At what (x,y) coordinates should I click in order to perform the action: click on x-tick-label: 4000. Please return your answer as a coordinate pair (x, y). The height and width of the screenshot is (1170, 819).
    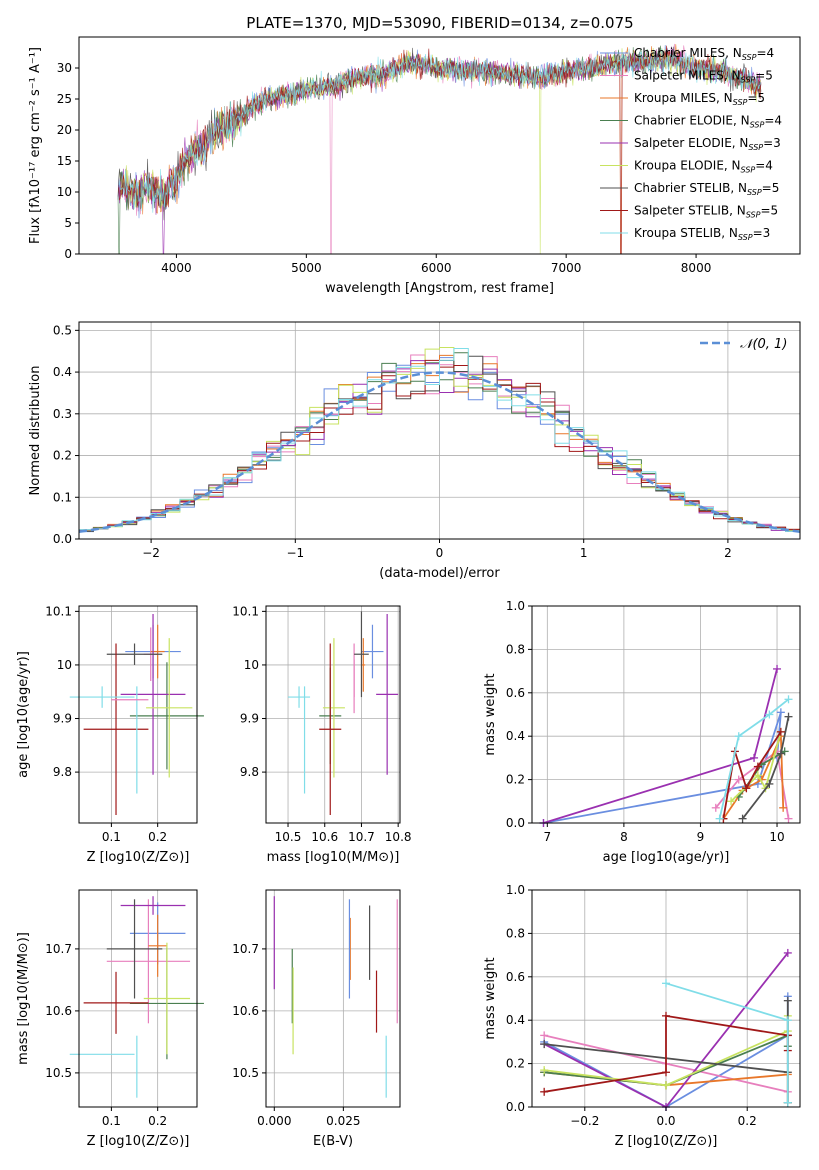
    Looking at the image, I should click on (176, 268).